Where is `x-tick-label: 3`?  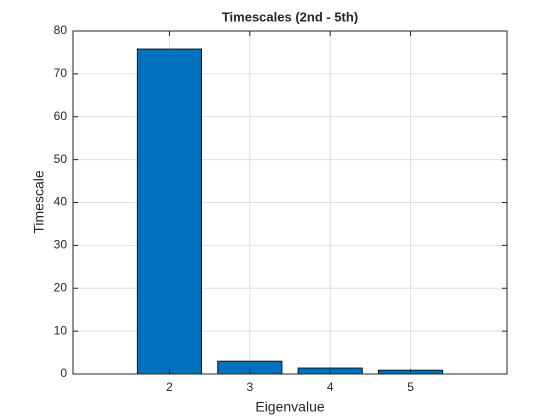 x-tick-label: 3 is located at coordinates (249, 387).